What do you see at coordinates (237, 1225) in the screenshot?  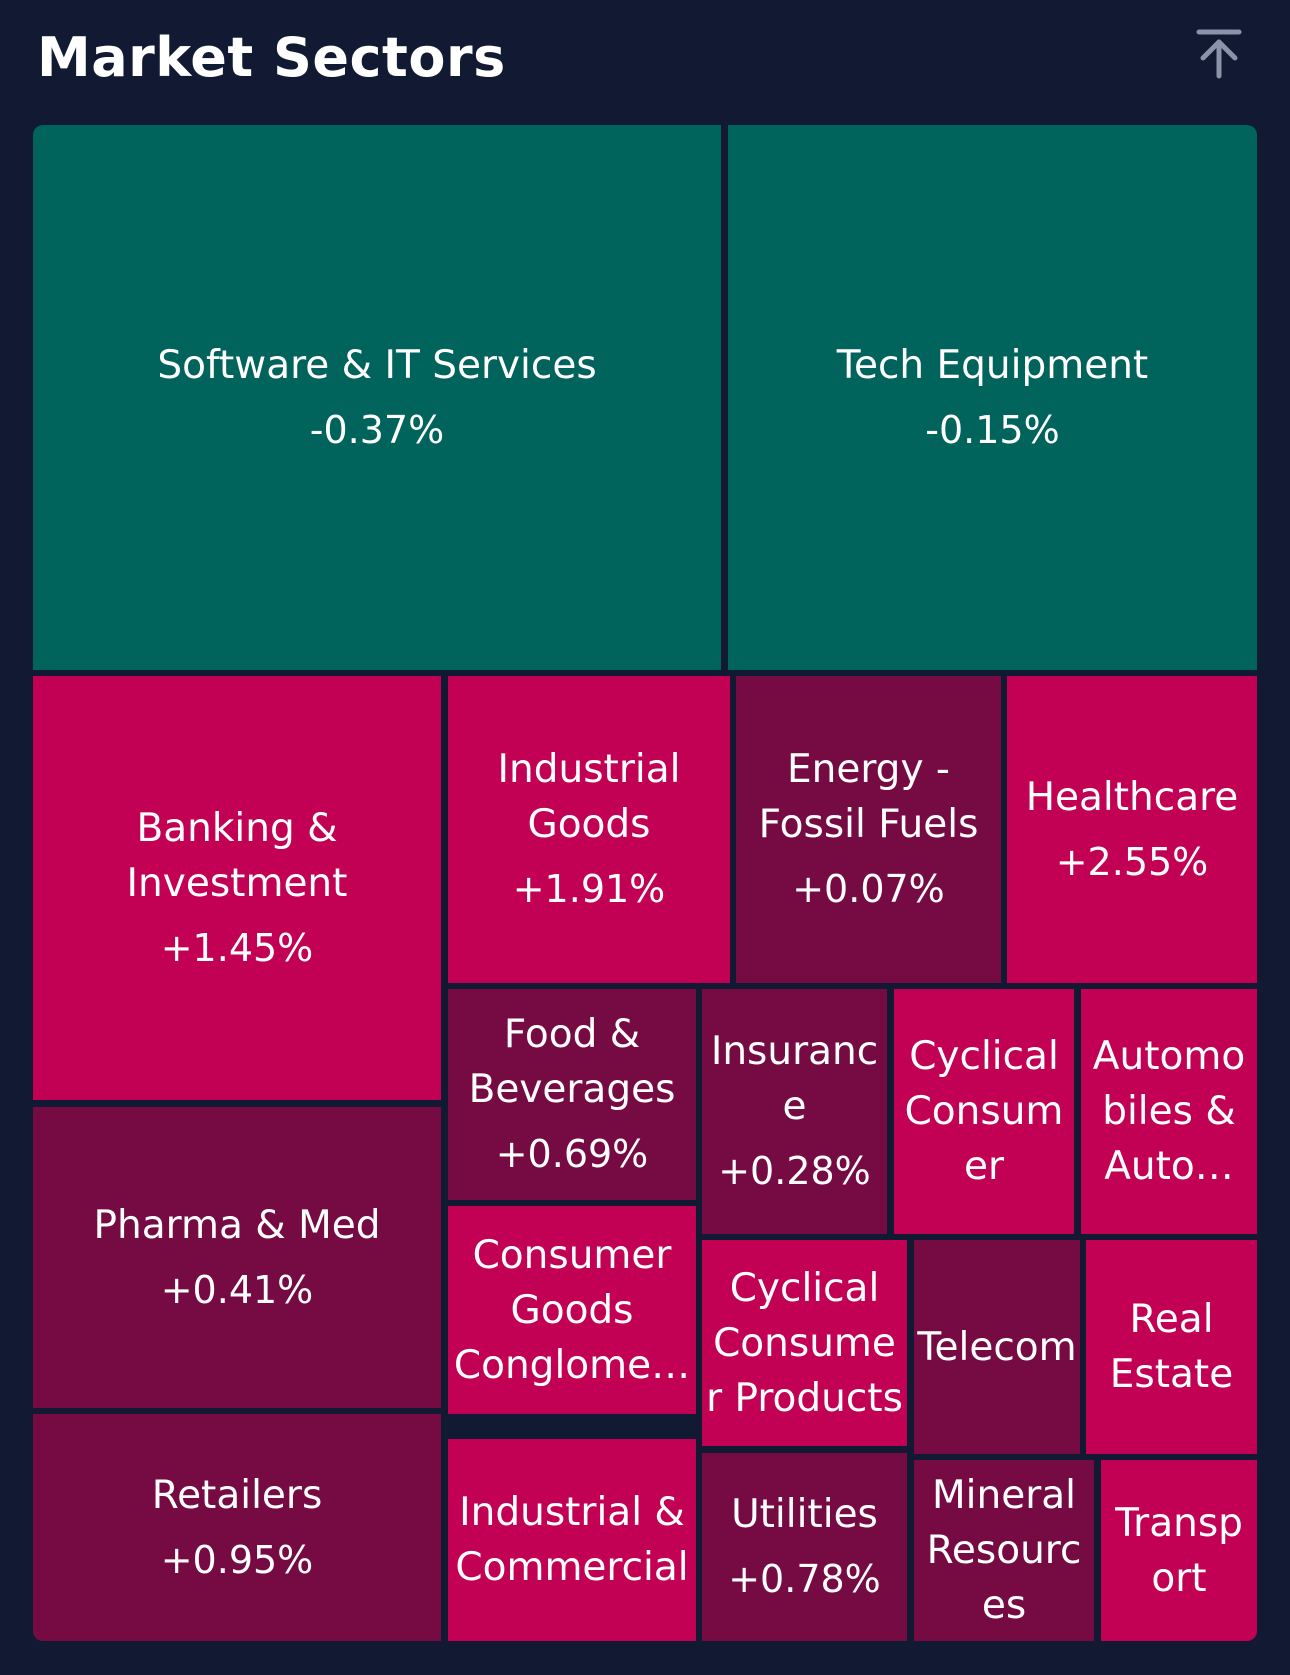 I see `sector-name: Pharma & Med` at bounding box center [237, 1225].